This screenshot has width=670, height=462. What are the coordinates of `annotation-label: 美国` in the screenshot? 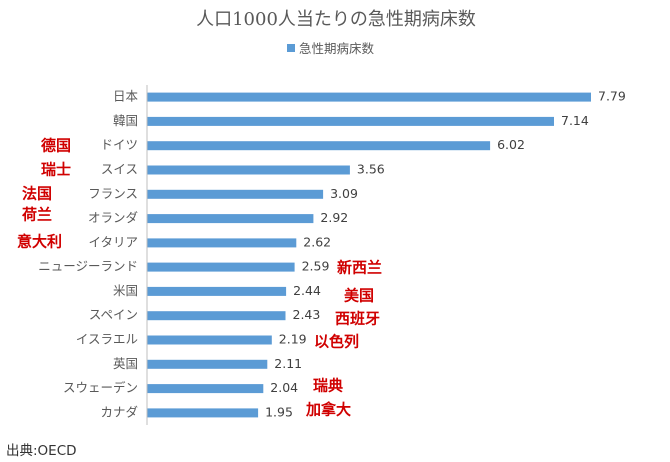 It's located at (359, 296).